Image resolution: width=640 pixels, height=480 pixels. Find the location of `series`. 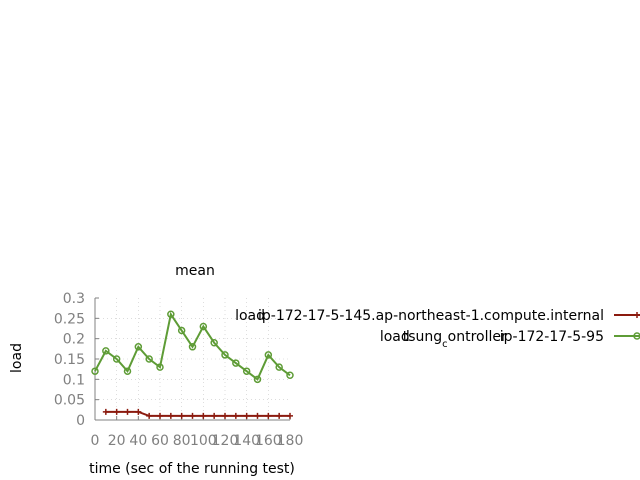

series is located at coordinates (192, 364).